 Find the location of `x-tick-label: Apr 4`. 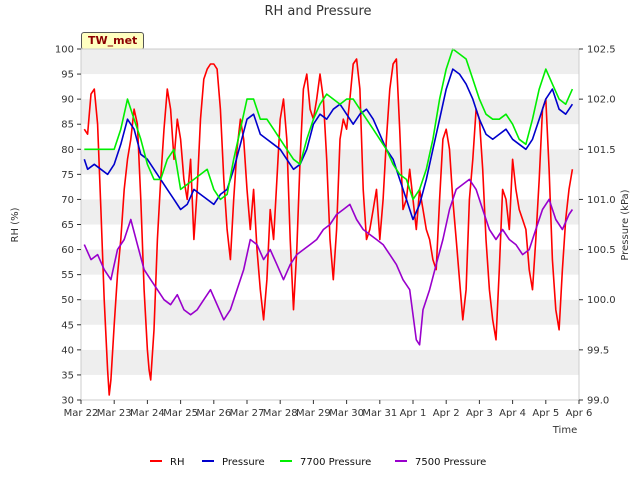

x-tick-label: Apr 4 is located at coordinates (512, 413).